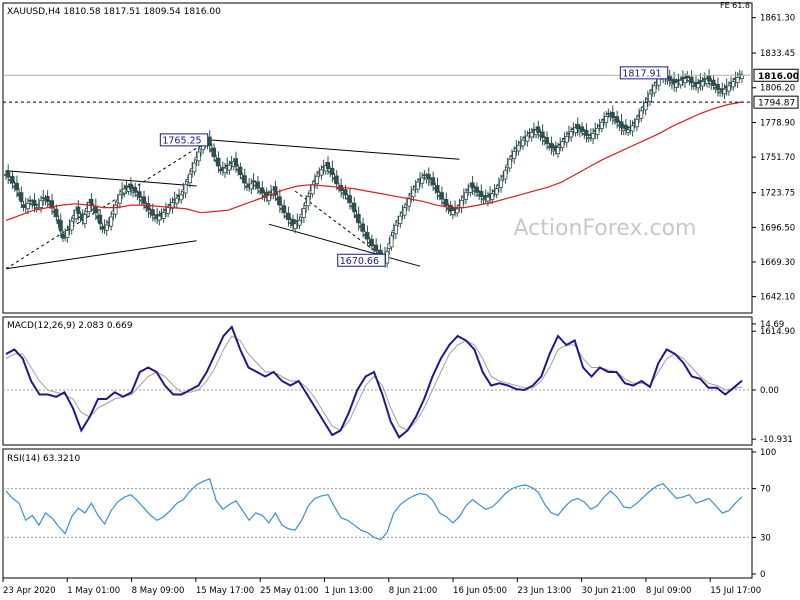  I want to click on time-tick-label-10: 8 Jul 09:00, so click(669, 591).